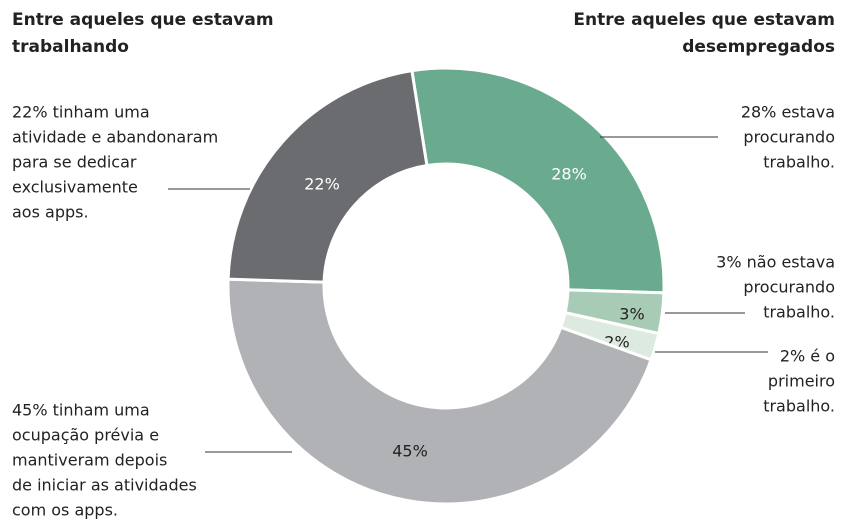 The width and height of the screenshot is (841, 522). I want to click on annotation: 2% é o, so click(807, 356).